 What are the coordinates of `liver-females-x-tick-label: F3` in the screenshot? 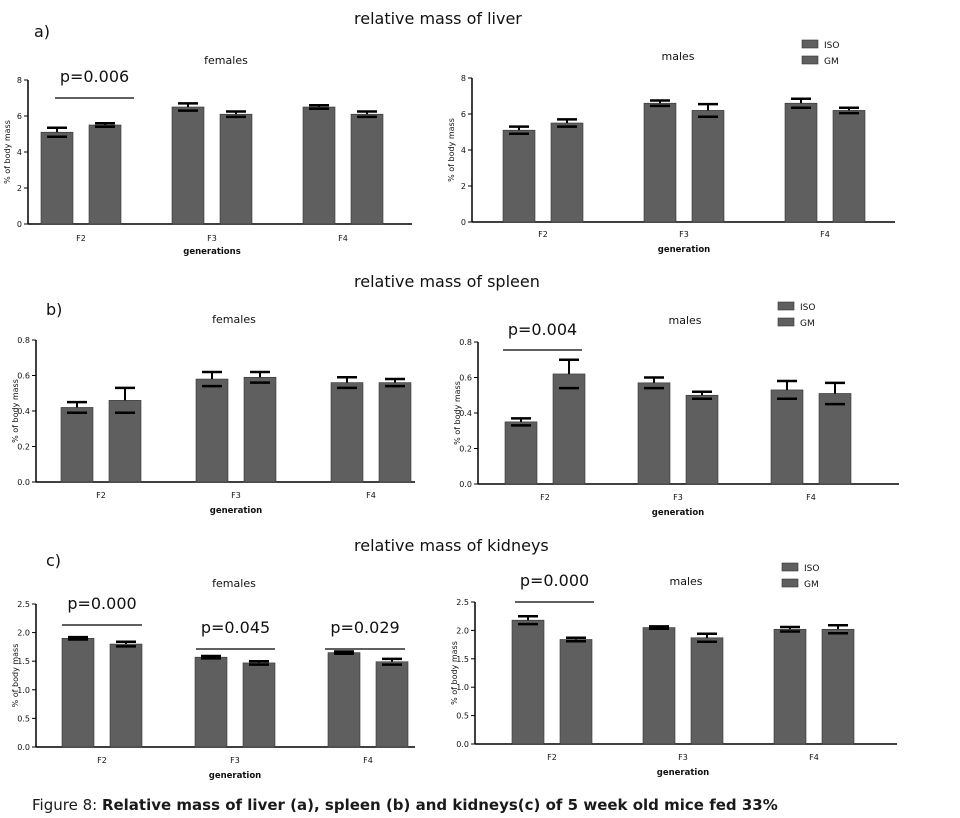 It's located at (212, 238).